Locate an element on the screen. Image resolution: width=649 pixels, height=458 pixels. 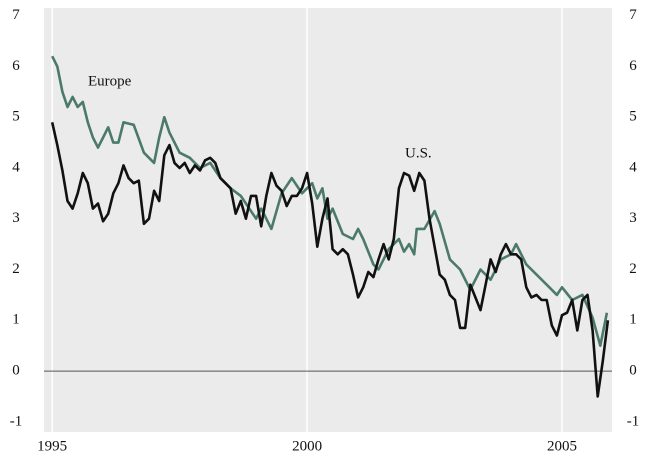
y-tick-label: 6 is located at coordinates (16, 66).